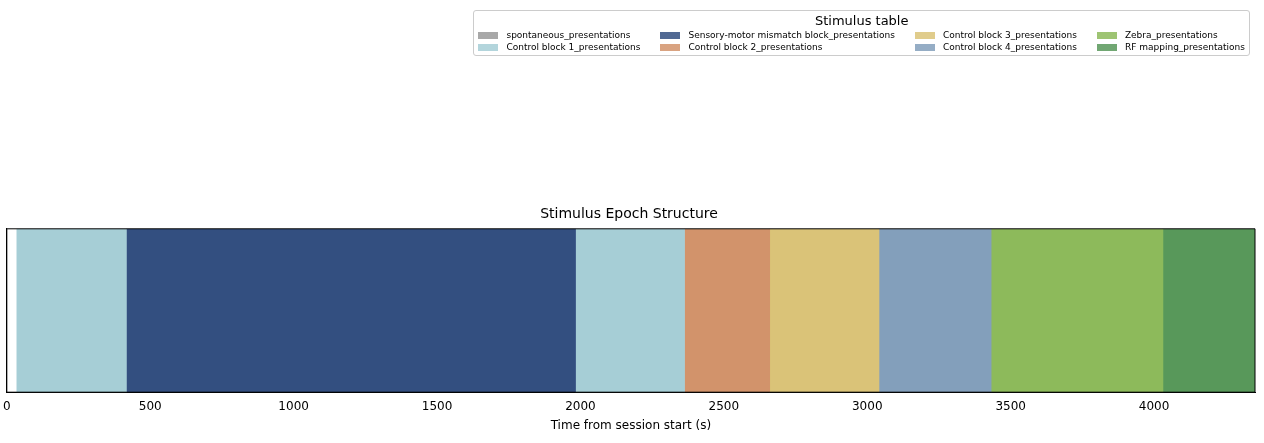  Describe the element at coordinates (573, 47) in the screenshot. I see `legend-label: Control block 1_presentations` at that location.